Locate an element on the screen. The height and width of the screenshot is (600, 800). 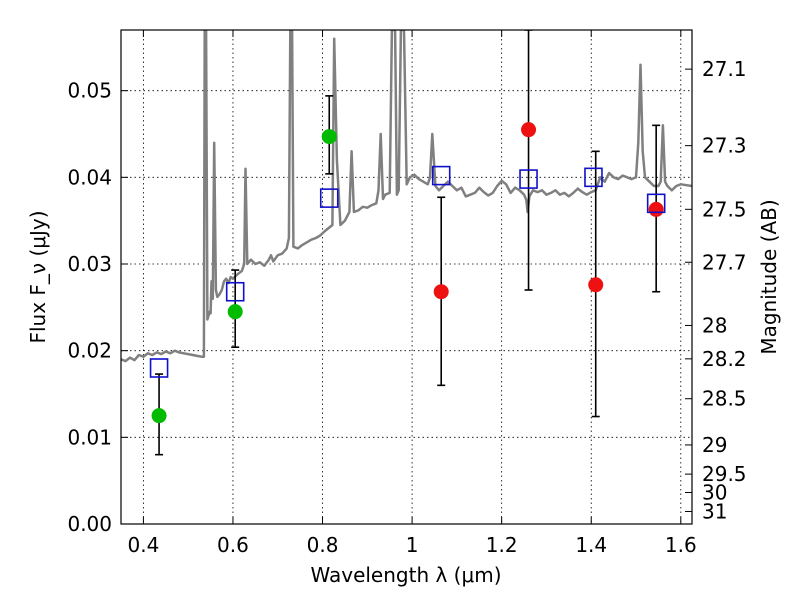
magnitude-tick-label: 28.2 is located at coordinates (724, 359).